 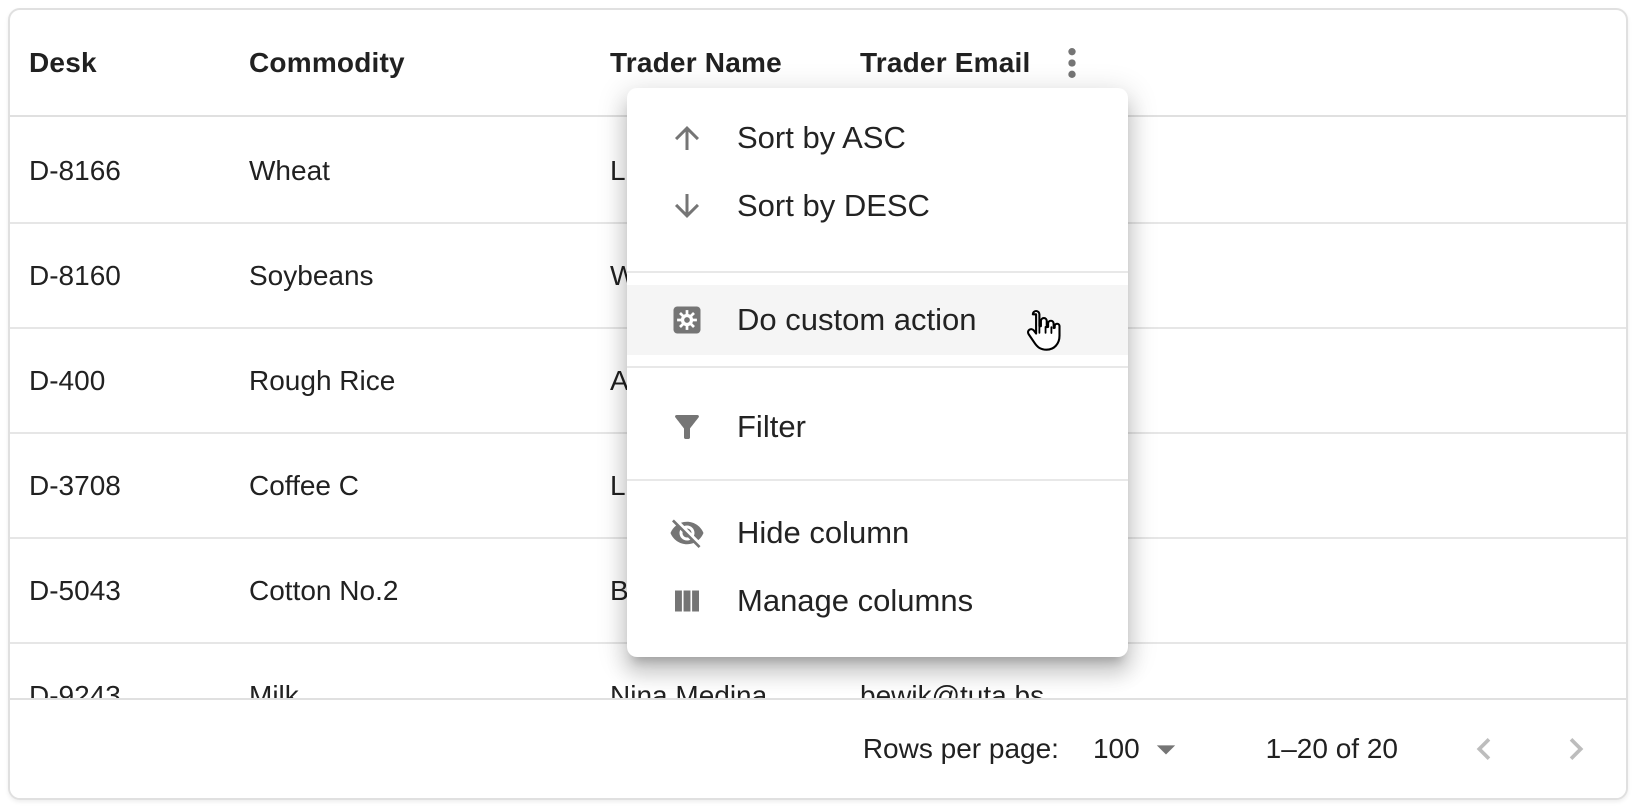 I want to click on header-trader-email: Trader Email, so click(x=1021, y=63).